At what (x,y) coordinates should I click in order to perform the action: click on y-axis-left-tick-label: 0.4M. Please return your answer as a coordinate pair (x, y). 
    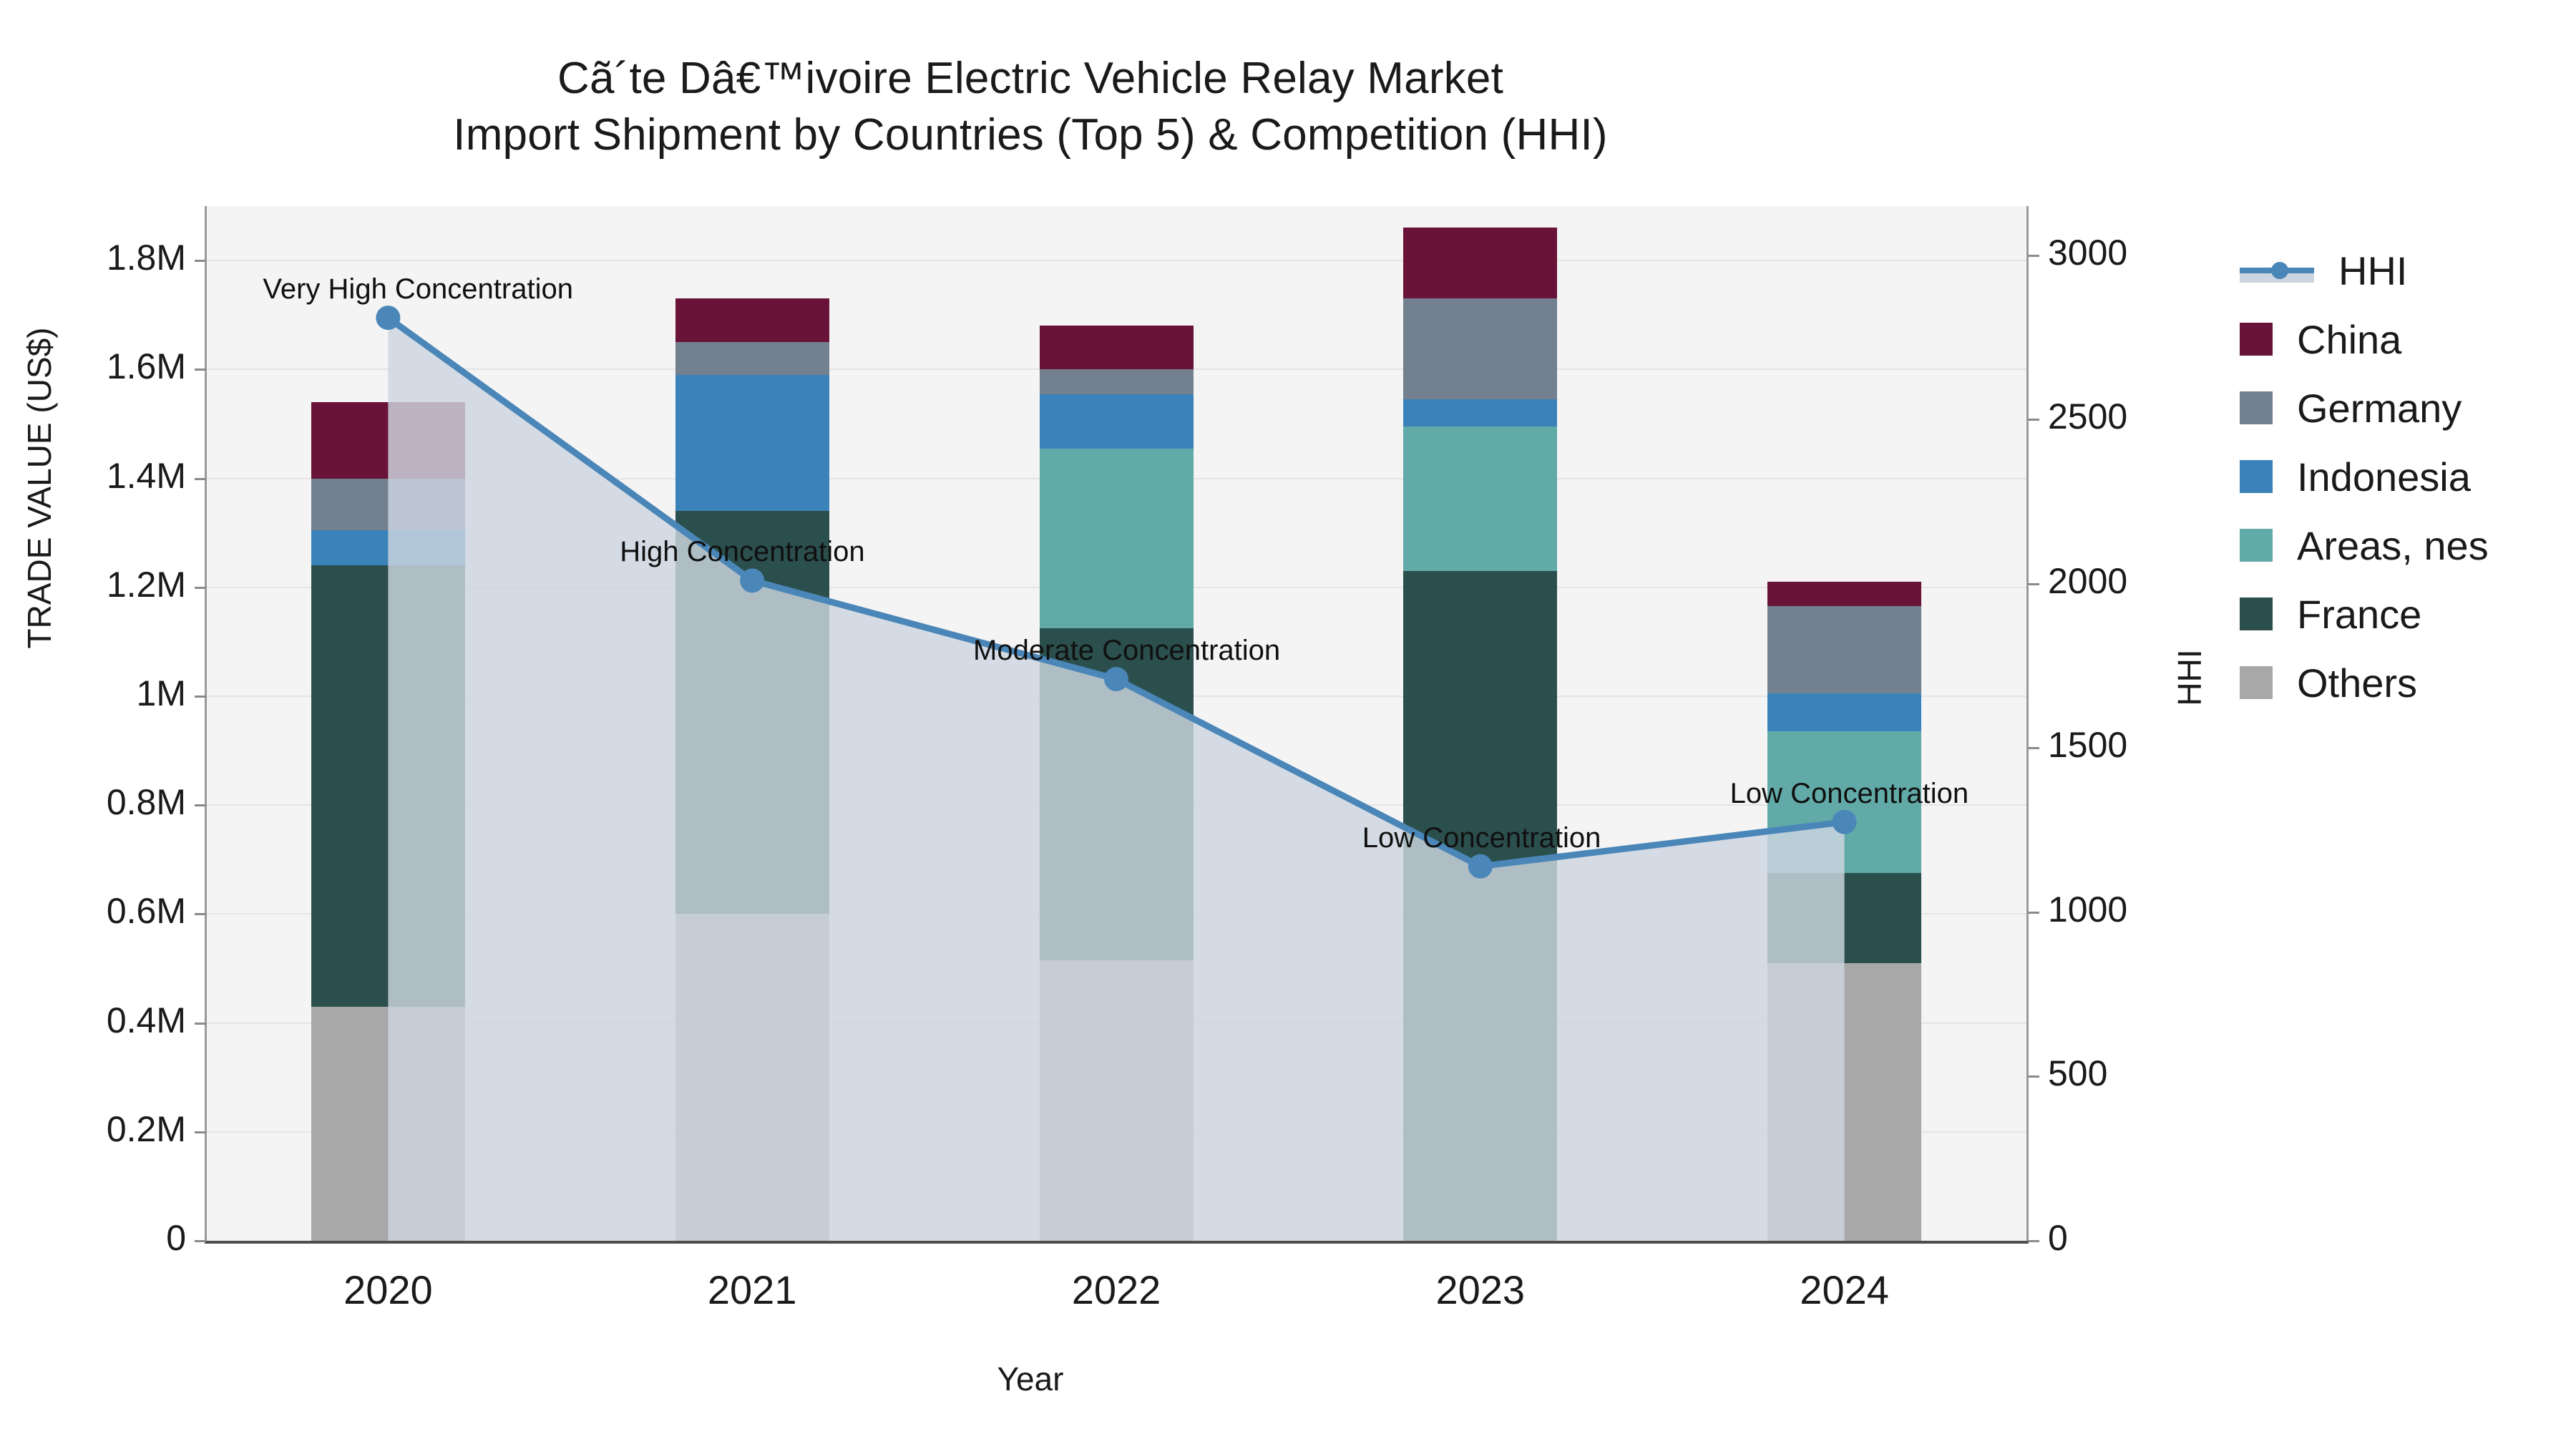
    Looking at the image, I should click on (146, 1020).